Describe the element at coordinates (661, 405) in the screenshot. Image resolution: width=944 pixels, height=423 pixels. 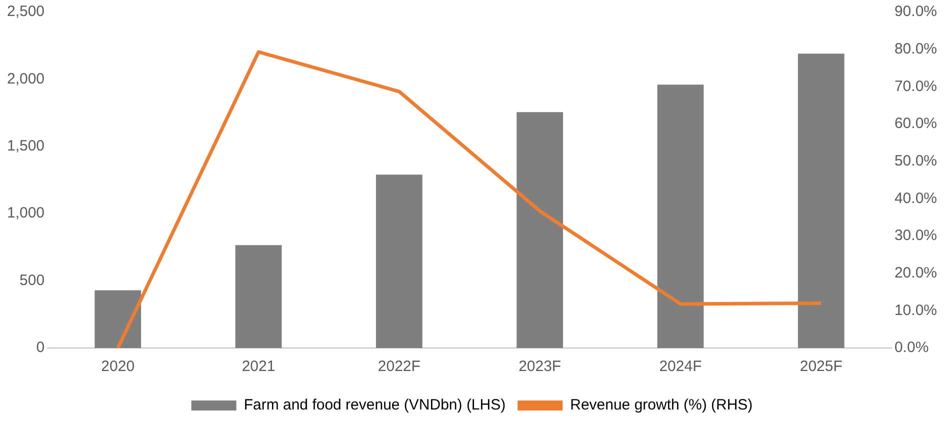
I see `legend-label: Revenue growth (%) (RHS)` at that location.